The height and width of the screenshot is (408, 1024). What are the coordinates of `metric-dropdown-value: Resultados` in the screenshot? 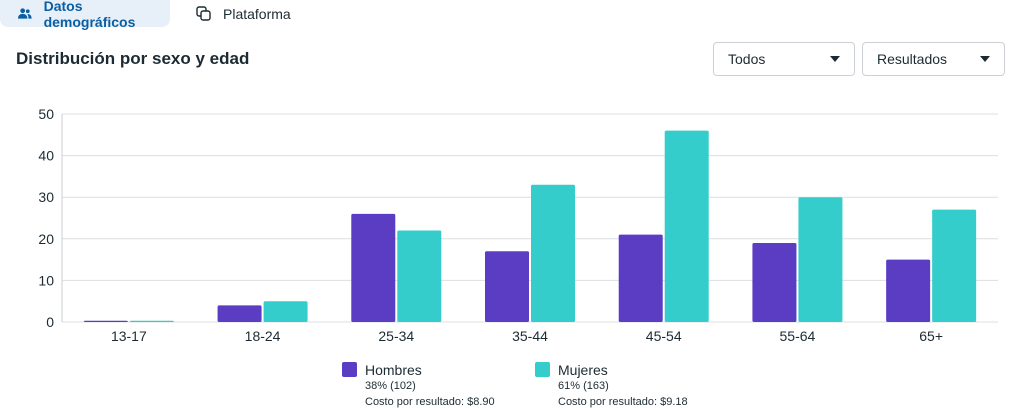 It's located at (912, 59).